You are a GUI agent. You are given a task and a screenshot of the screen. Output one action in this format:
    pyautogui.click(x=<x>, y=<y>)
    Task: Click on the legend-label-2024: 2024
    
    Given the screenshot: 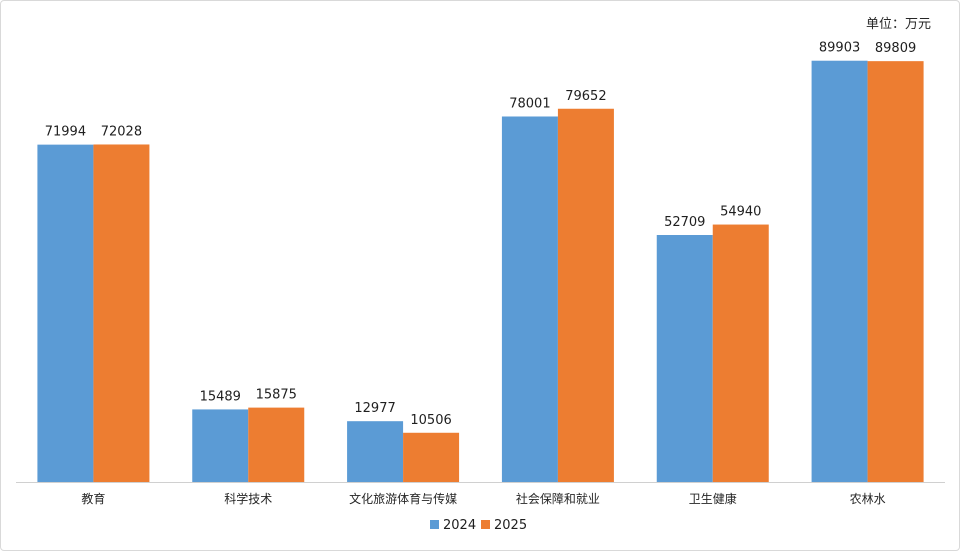 What is the action you would take?
    pyautogui.click(x=459, y=525)
    